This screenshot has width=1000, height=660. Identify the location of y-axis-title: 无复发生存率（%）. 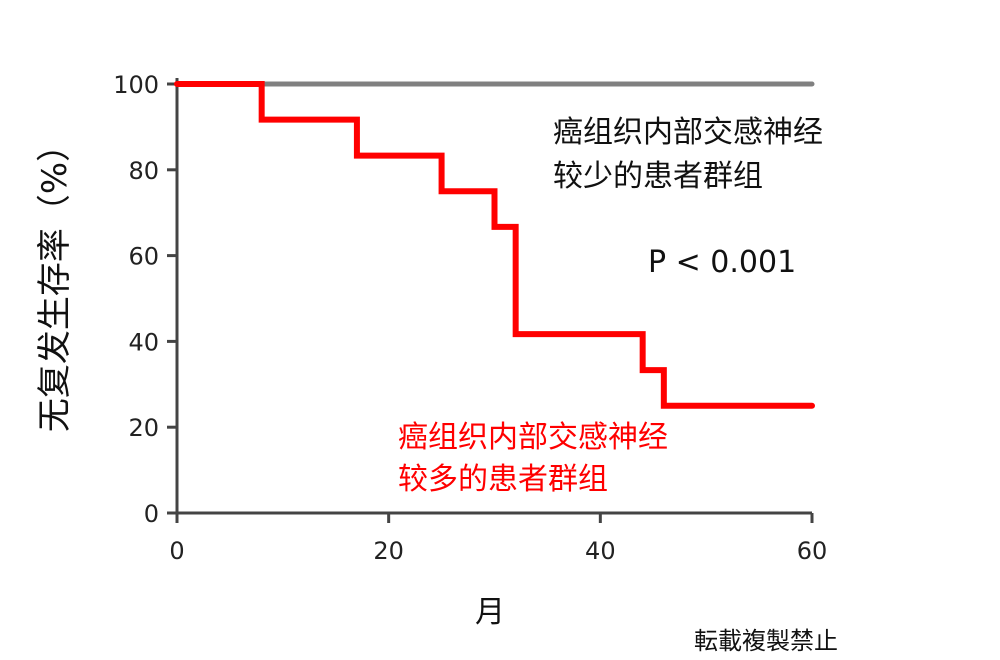
(55, 280).